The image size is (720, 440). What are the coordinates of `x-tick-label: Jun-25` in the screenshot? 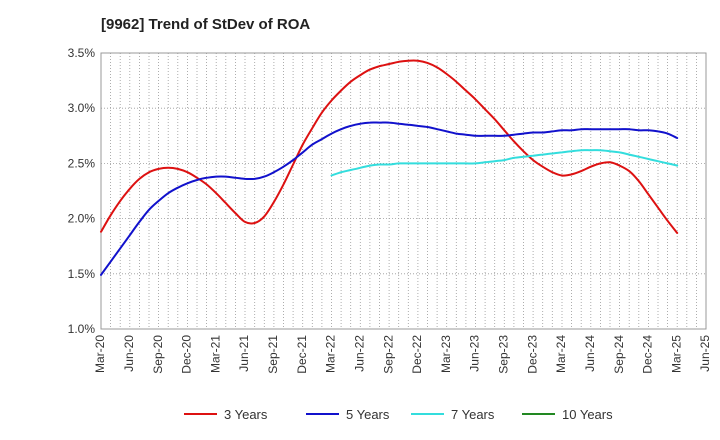 It's located at (705, 353).